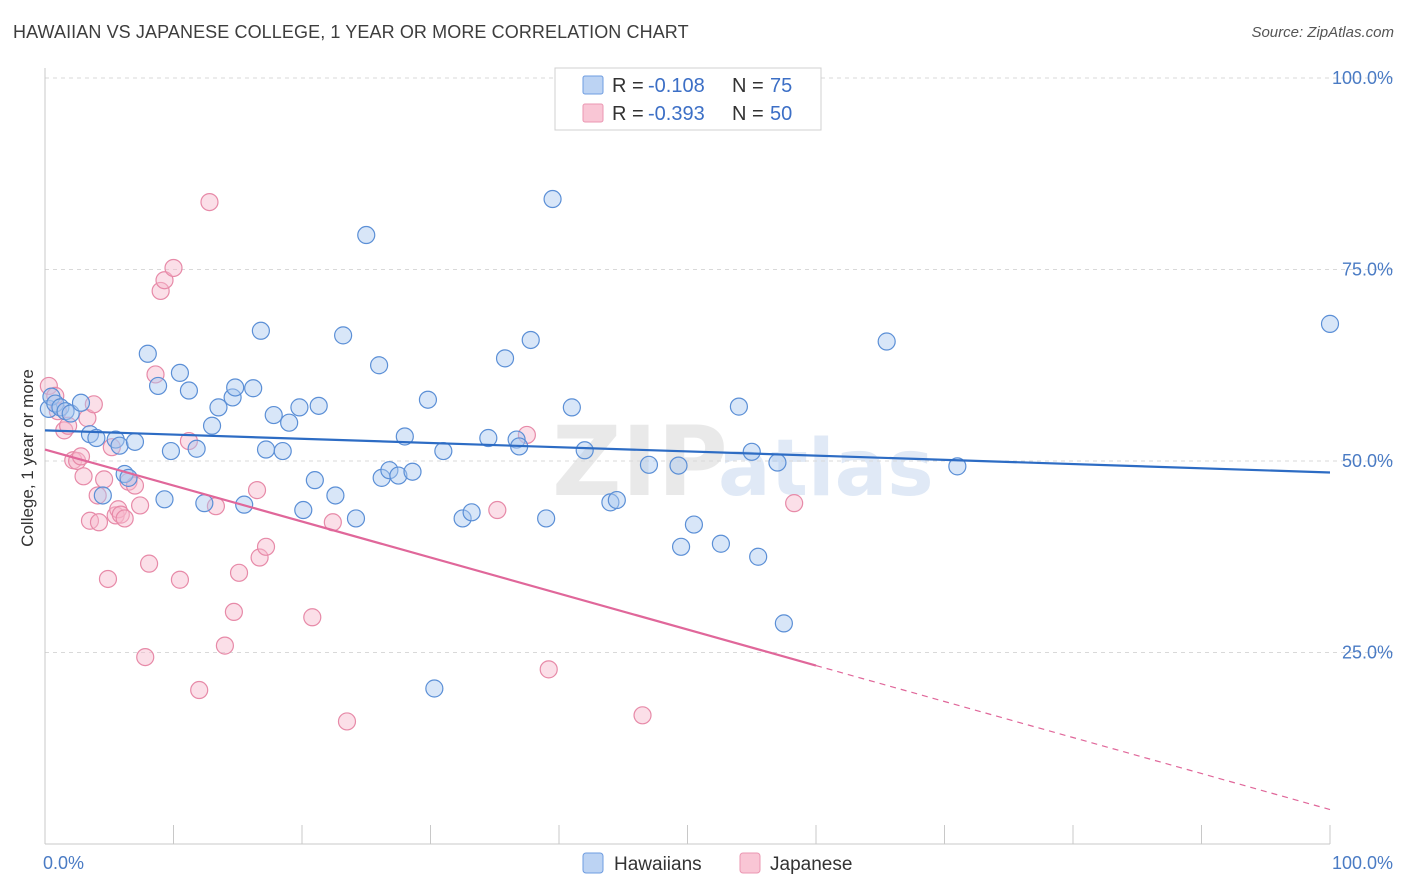 The height and width of the screenshot is (892, 1406). I want to click on watermark-atlas: atlas, so click(826, 469).